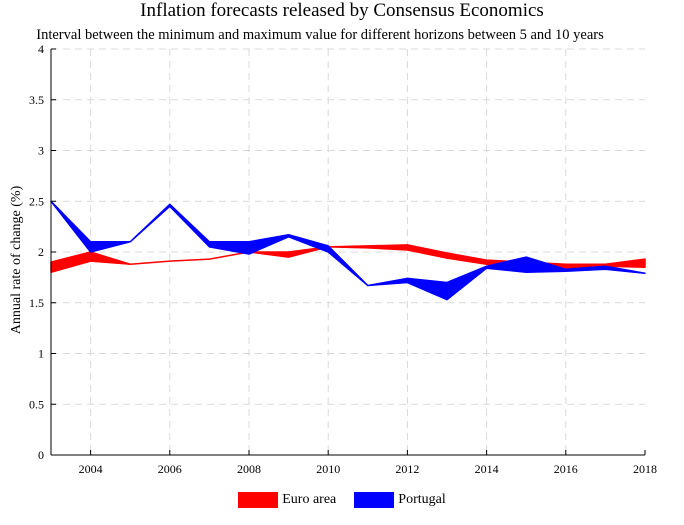 This screenshot has width=684, height=525. I want to click on x-tick-label: 2016, so click(566, 469).